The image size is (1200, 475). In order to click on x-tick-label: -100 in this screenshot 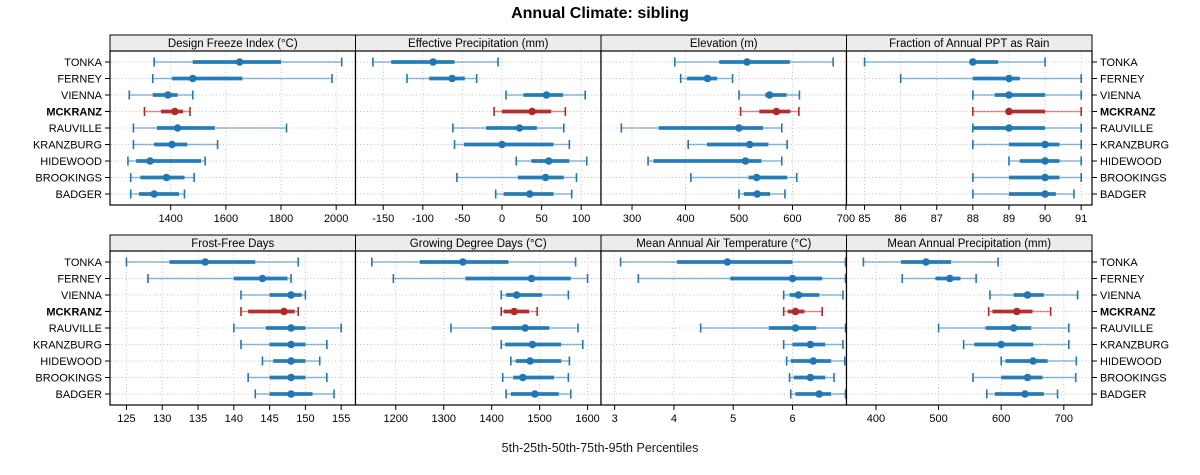, I will do `click(423, 219)`.